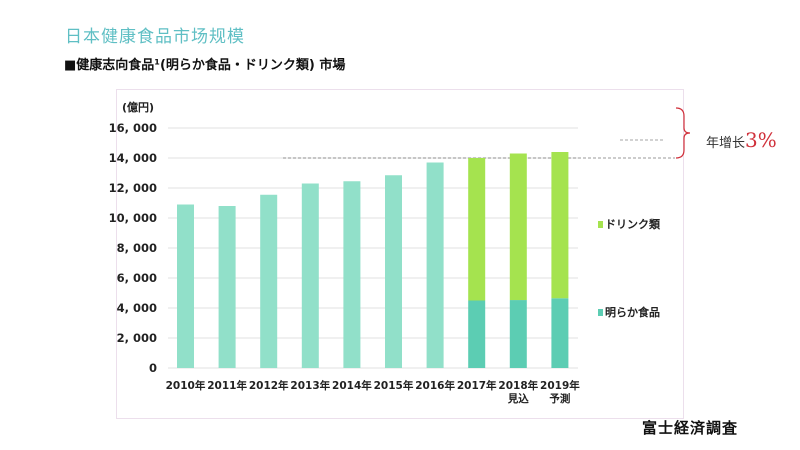  What do you see at coordinates (133, 218) in the screenshot?
I see `y-tick-label: 10, 000` at bounding box center [133, 218].